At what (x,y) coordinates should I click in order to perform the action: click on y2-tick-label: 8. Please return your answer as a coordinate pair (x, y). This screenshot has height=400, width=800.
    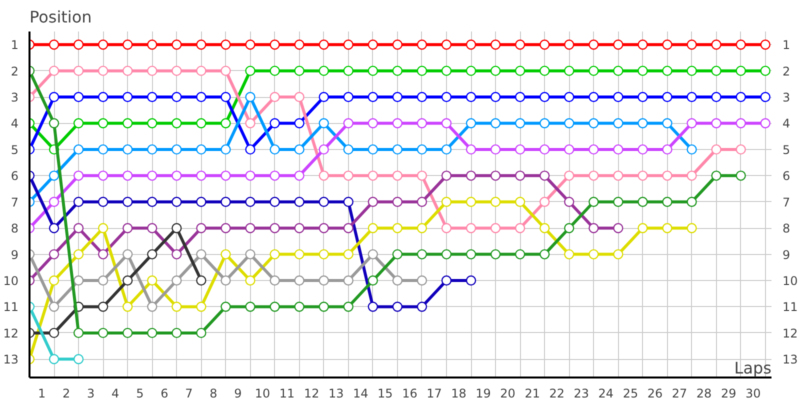
    Looking at the image, I should click on (786, 229).